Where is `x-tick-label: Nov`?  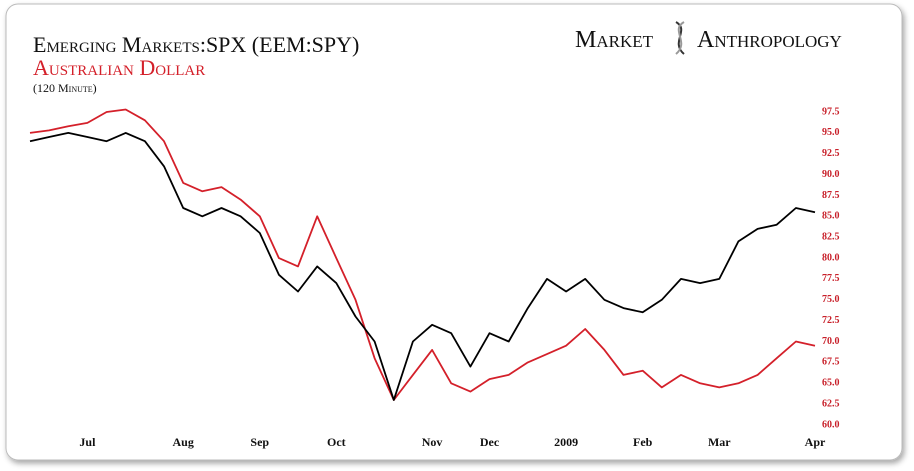 x-tick-label: Nov is located at coordinates (432, 442).